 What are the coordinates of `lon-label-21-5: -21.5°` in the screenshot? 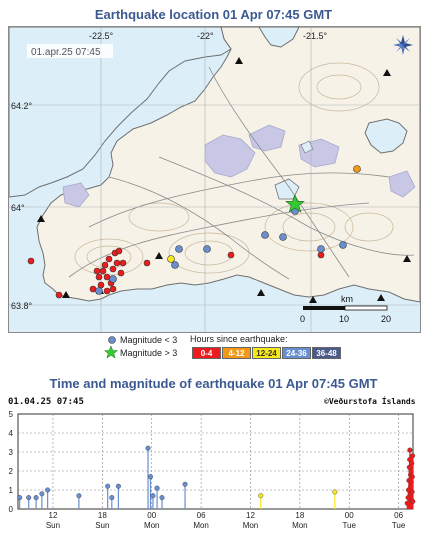 It's located at (315, 36).